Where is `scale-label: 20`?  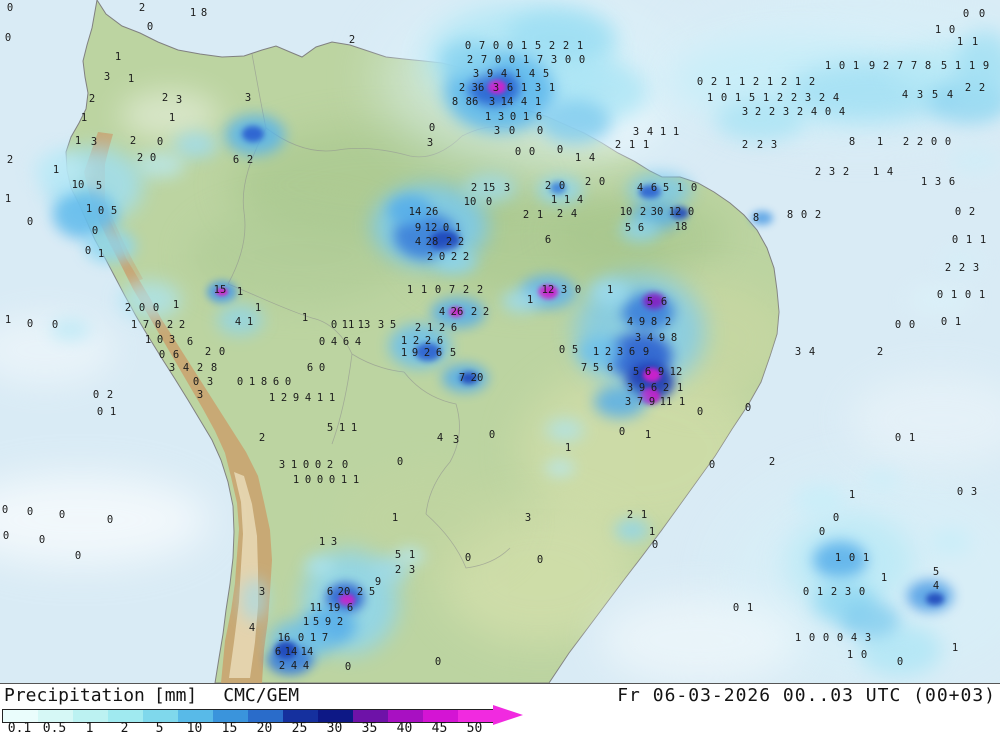 scale-label: 20 is located at coordinates (264, 727).